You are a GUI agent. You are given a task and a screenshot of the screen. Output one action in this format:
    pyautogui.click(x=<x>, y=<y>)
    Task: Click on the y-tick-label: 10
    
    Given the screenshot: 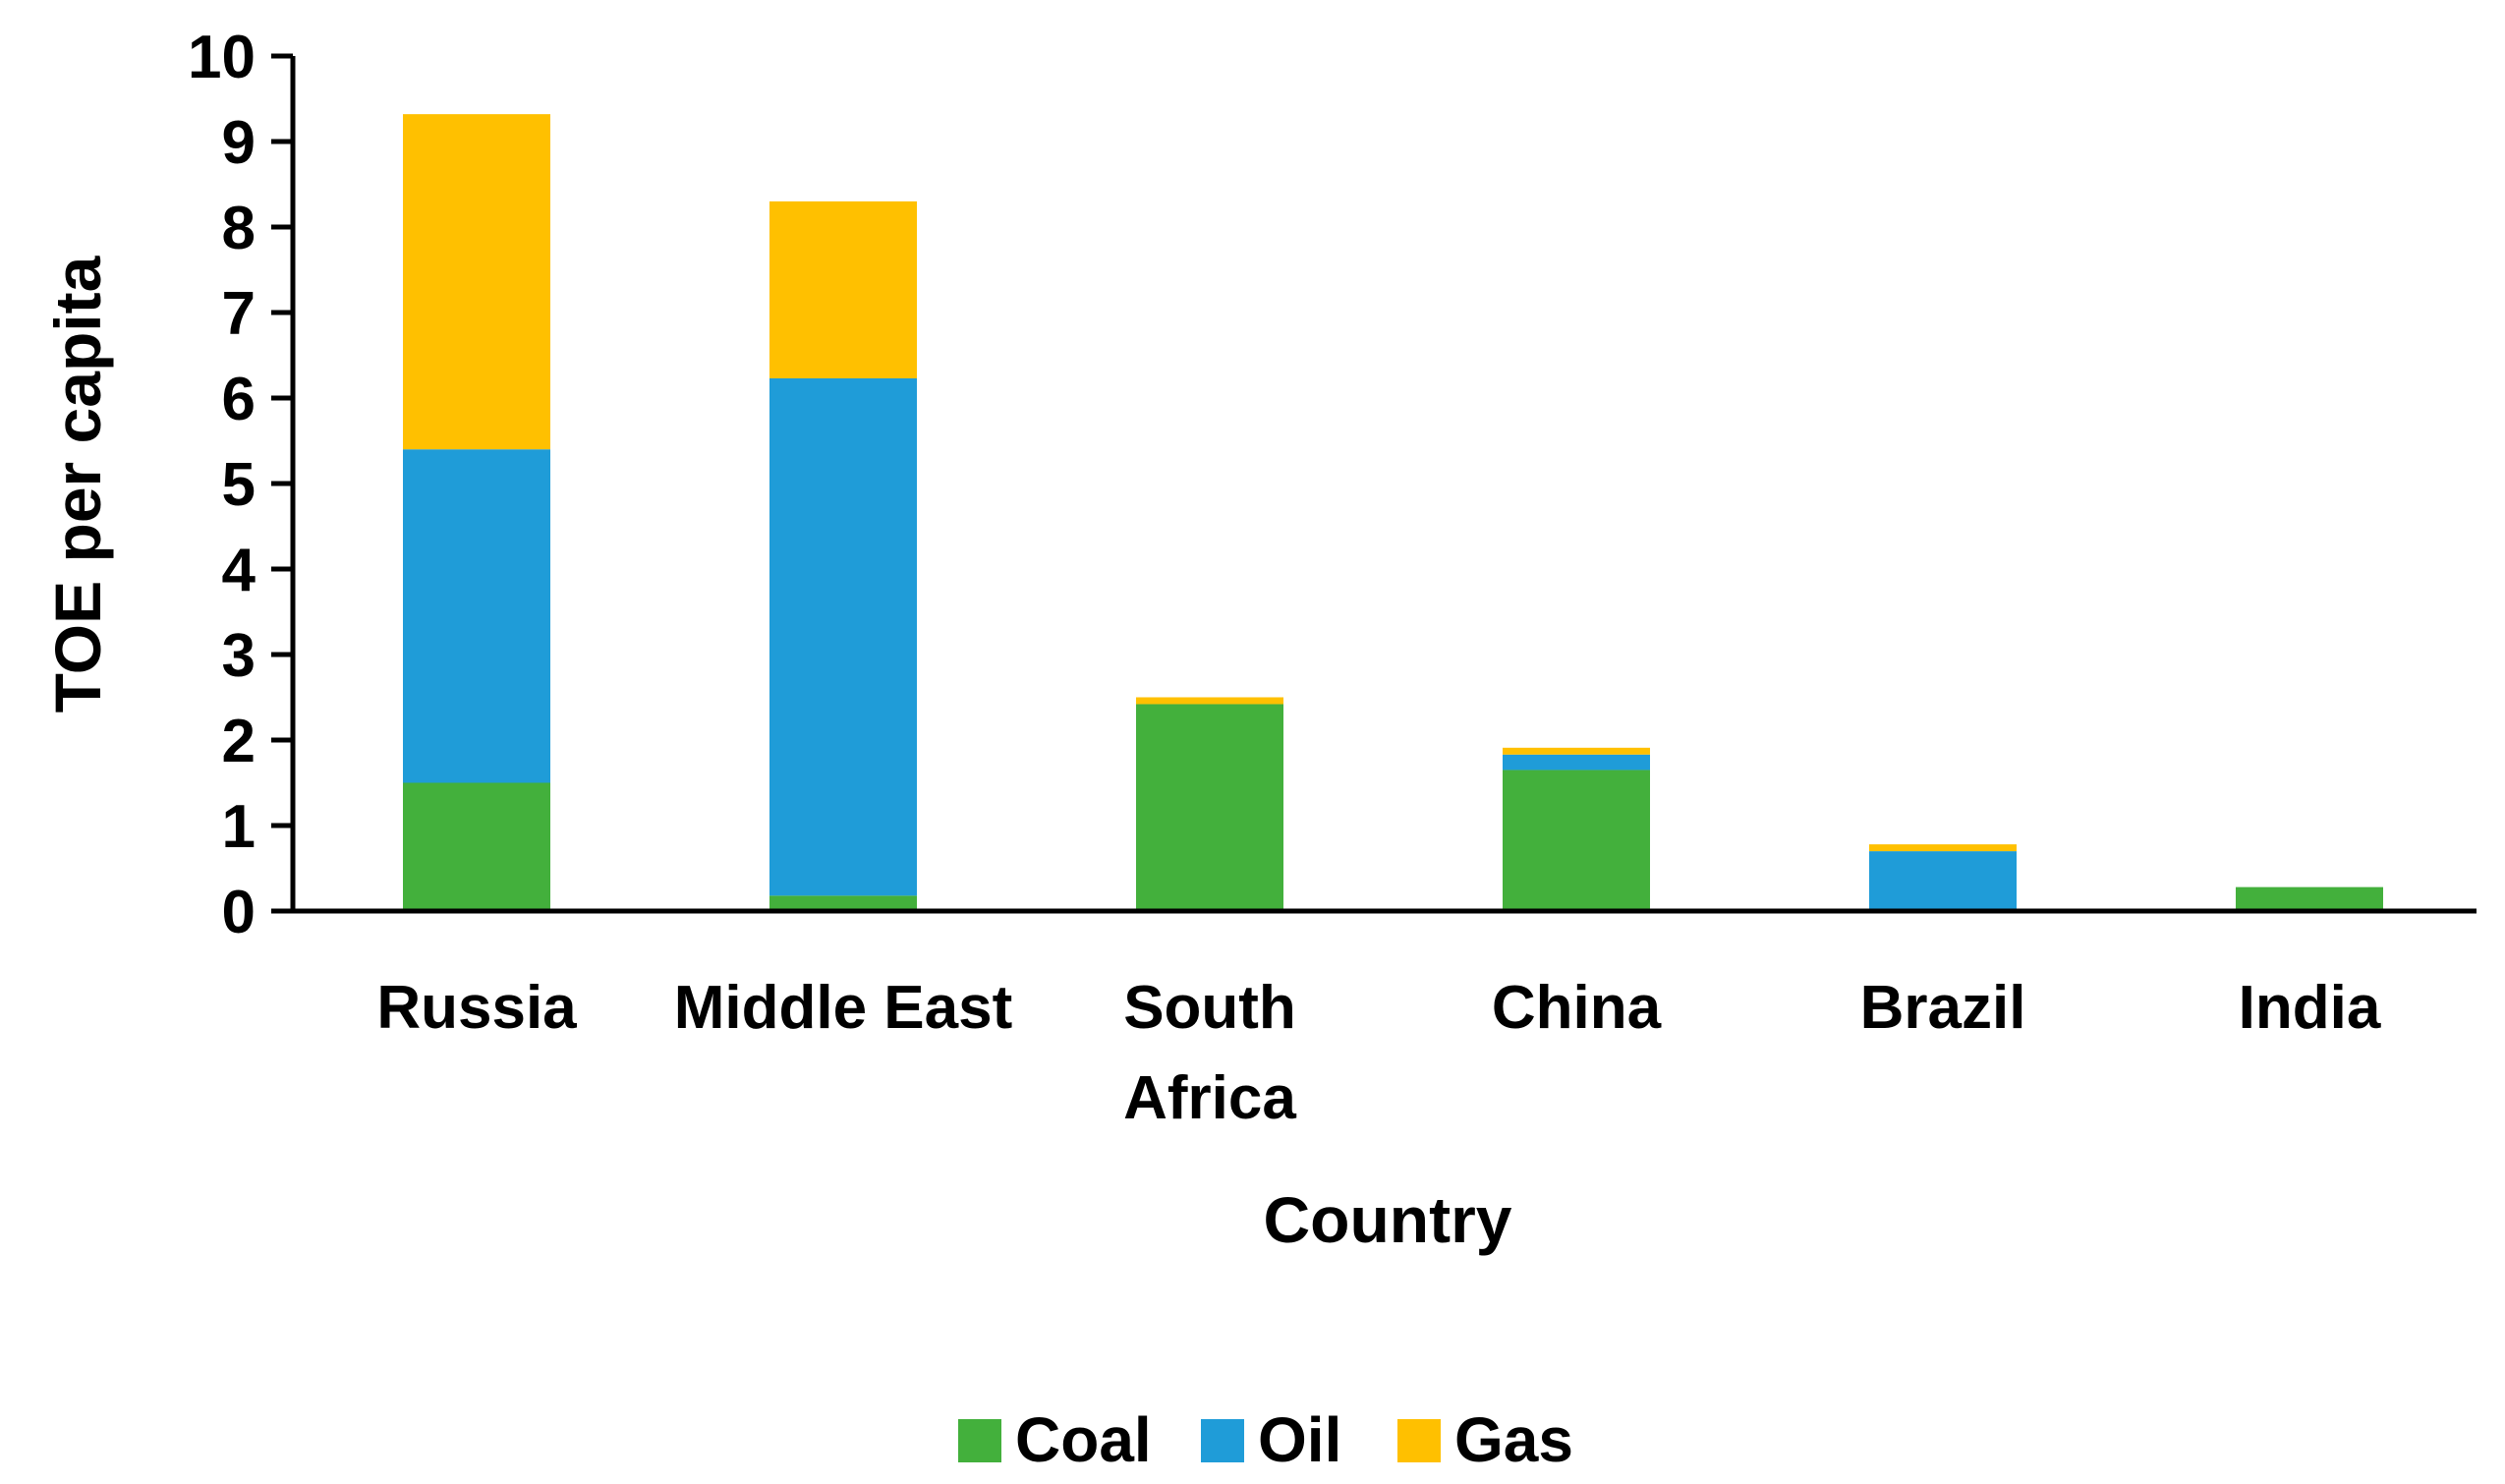 What is the action you would take?
    pyautogui.click(x=222, y=57)
    